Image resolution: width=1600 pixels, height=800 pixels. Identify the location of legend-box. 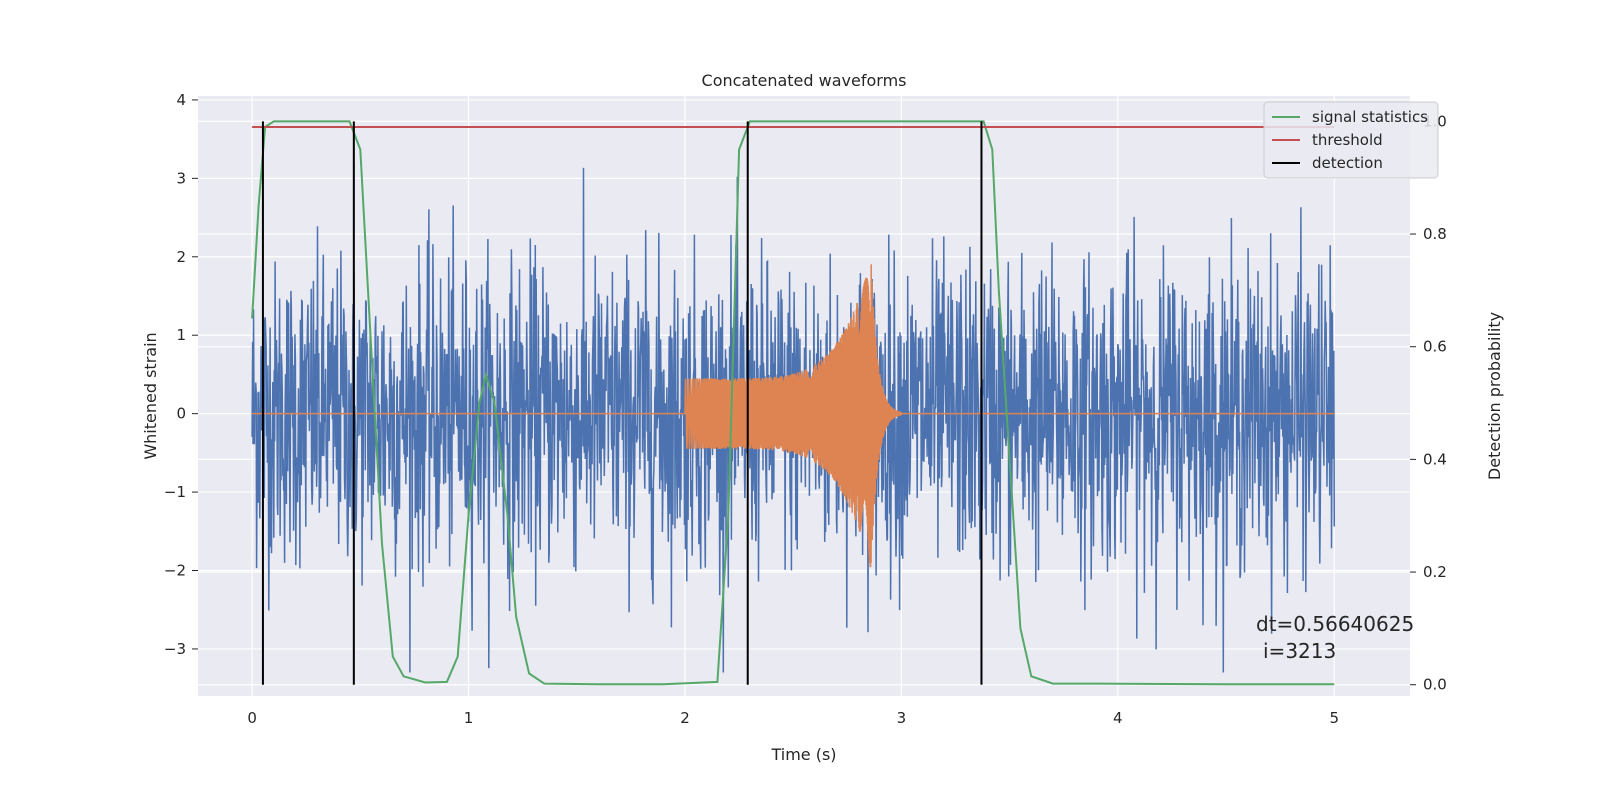
(1351, 140).